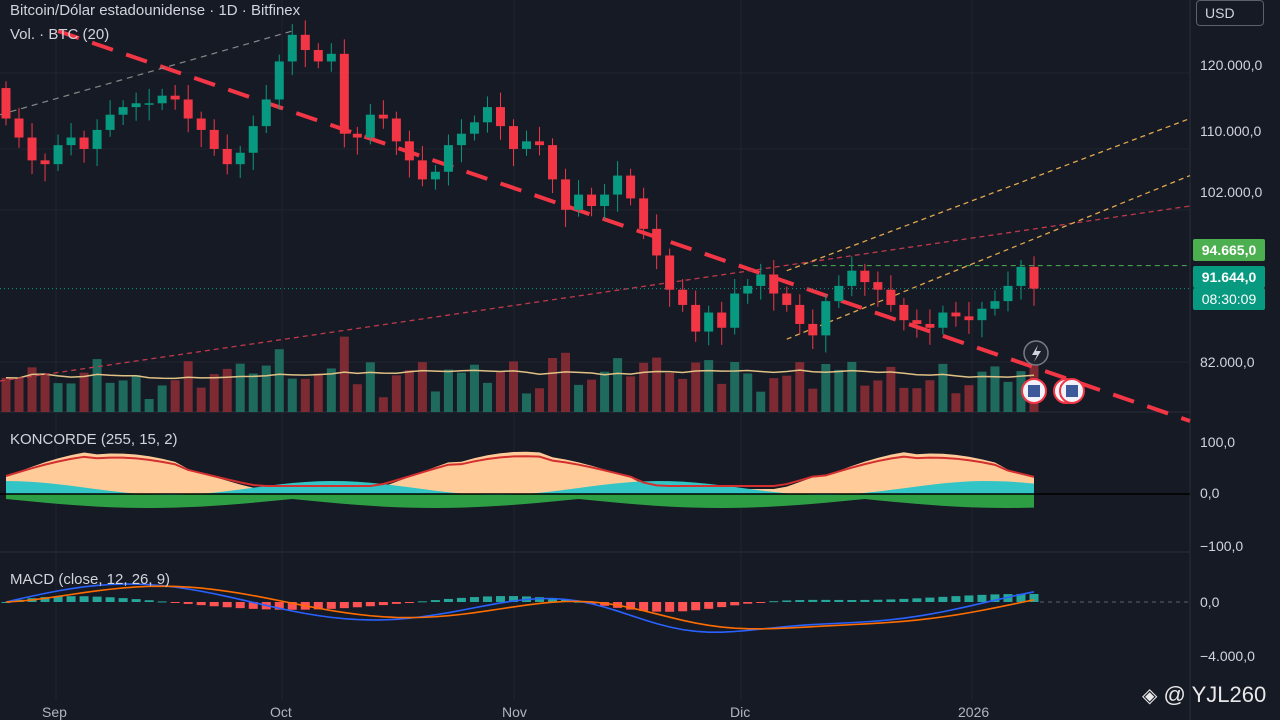  I want to click on channel-upper-line, so click(988, 194).